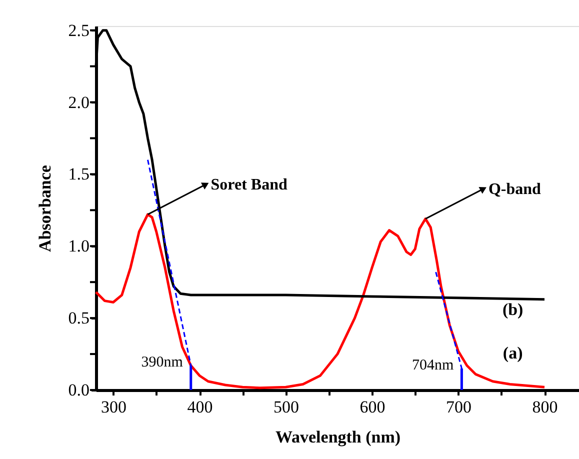  I want to click on y-tick-label: 0.5, so click(79, 318).